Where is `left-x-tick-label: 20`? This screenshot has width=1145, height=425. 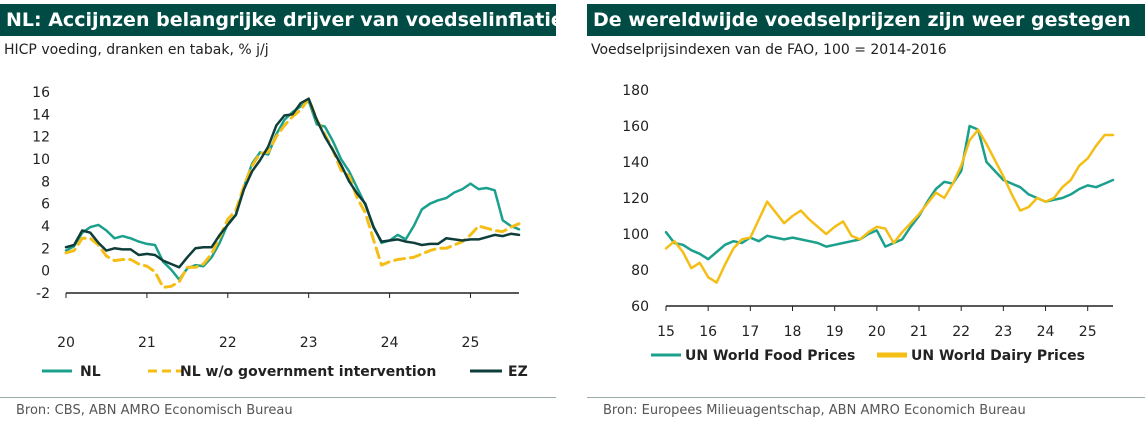
left-x-tick-label: 20 is located at coordinates (66, 343).